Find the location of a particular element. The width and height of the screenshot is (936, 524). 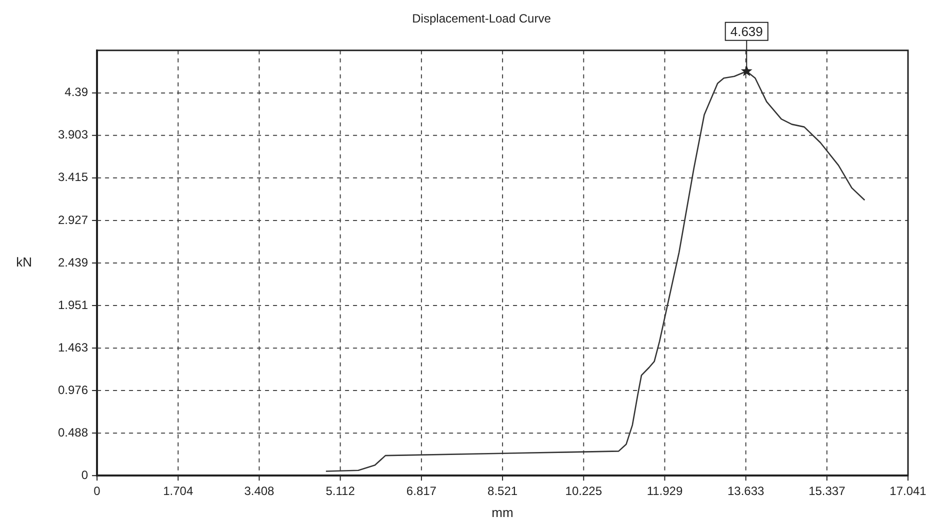

x-tick-label: 8.521 is located at coordinates (503, 491).